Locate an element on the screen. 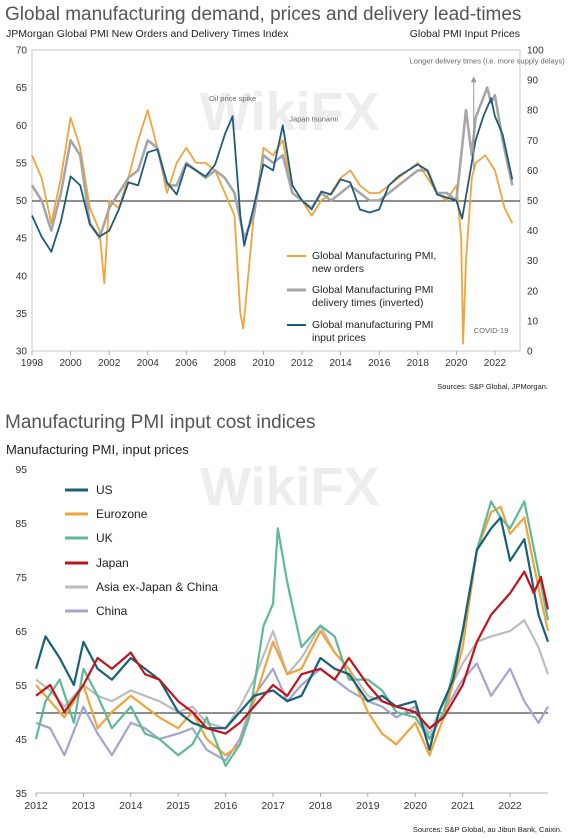 The image size is (570, 838). right-tick-label-30: 30 is located at coordinates (533, 261).